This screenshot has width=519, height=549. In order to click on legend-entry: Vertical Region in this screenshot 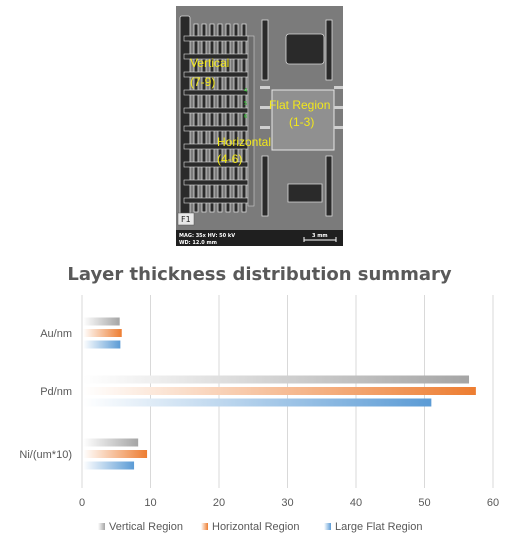, I will do `click(146, 527)`.